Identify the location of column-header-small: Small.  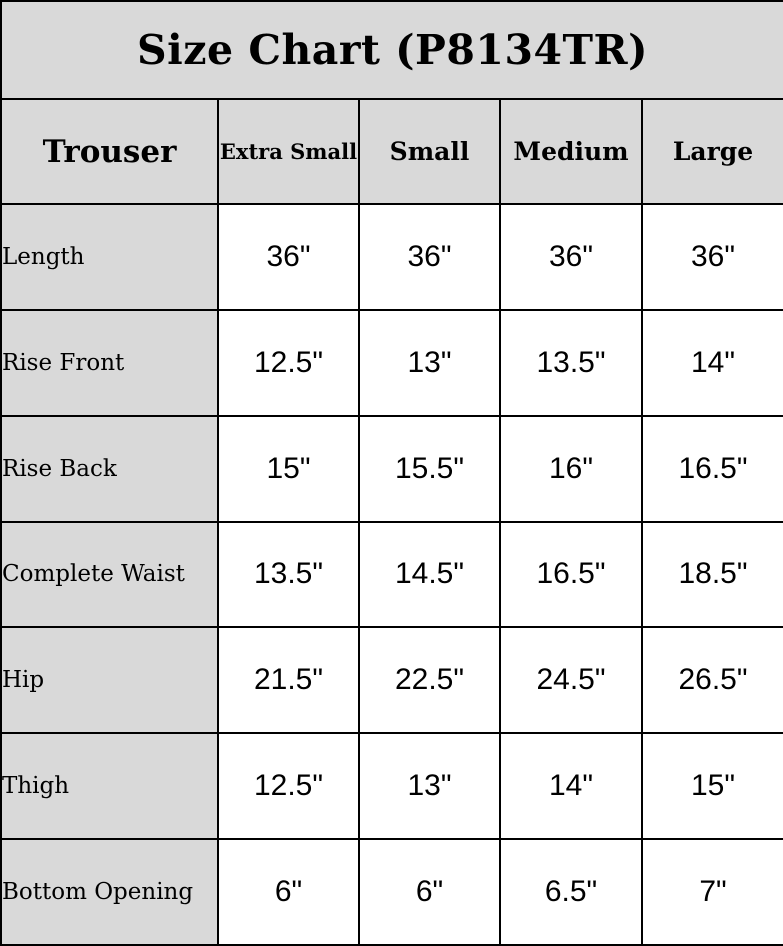
(429, 151).